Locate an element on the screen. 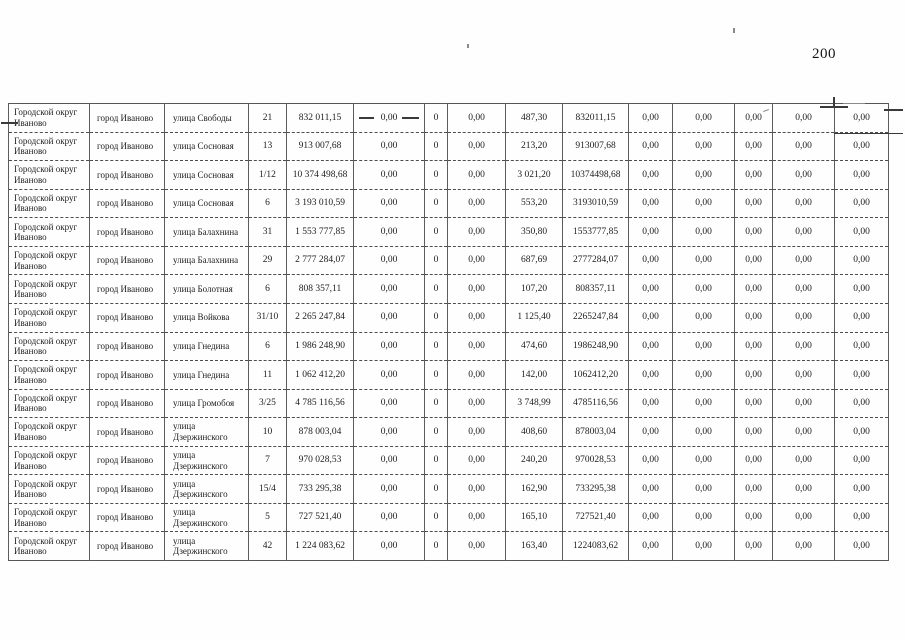 The image size is (905, 640). table-cell: 2 777 284,07 is located at coordinates (320, 260).